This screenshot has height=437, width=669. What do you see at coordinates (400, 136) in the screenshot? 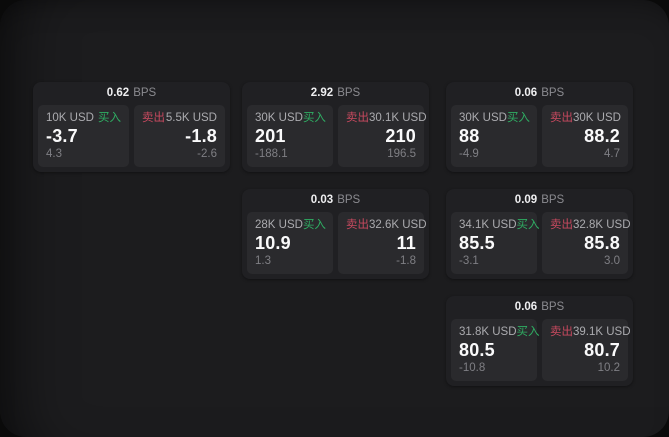
I see `sell-price: 210` at bounding box center [400, 136].